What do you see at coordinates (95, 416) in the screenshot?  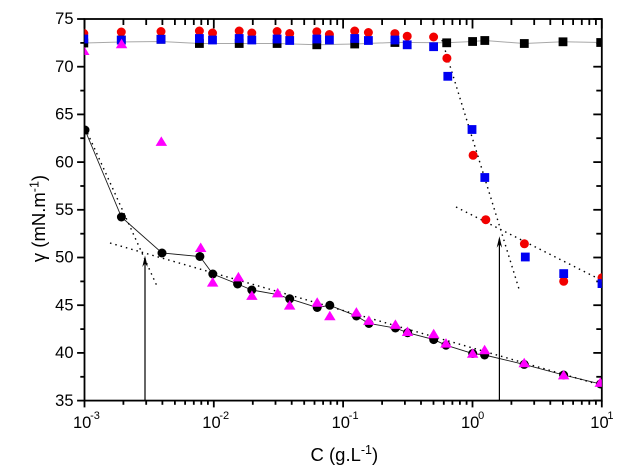 I see `svg-text: -3` at bounding box center [95, 416].